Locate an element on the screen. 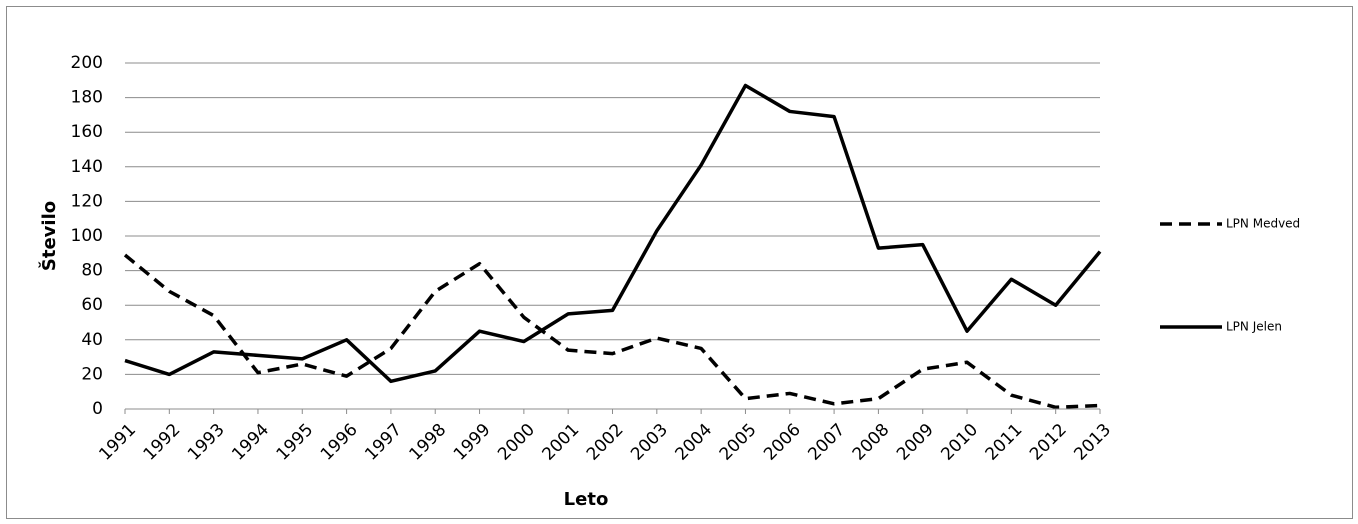 The image size is (1358, 524). y-tick-label: 0 is located at coordinates (97, 409).